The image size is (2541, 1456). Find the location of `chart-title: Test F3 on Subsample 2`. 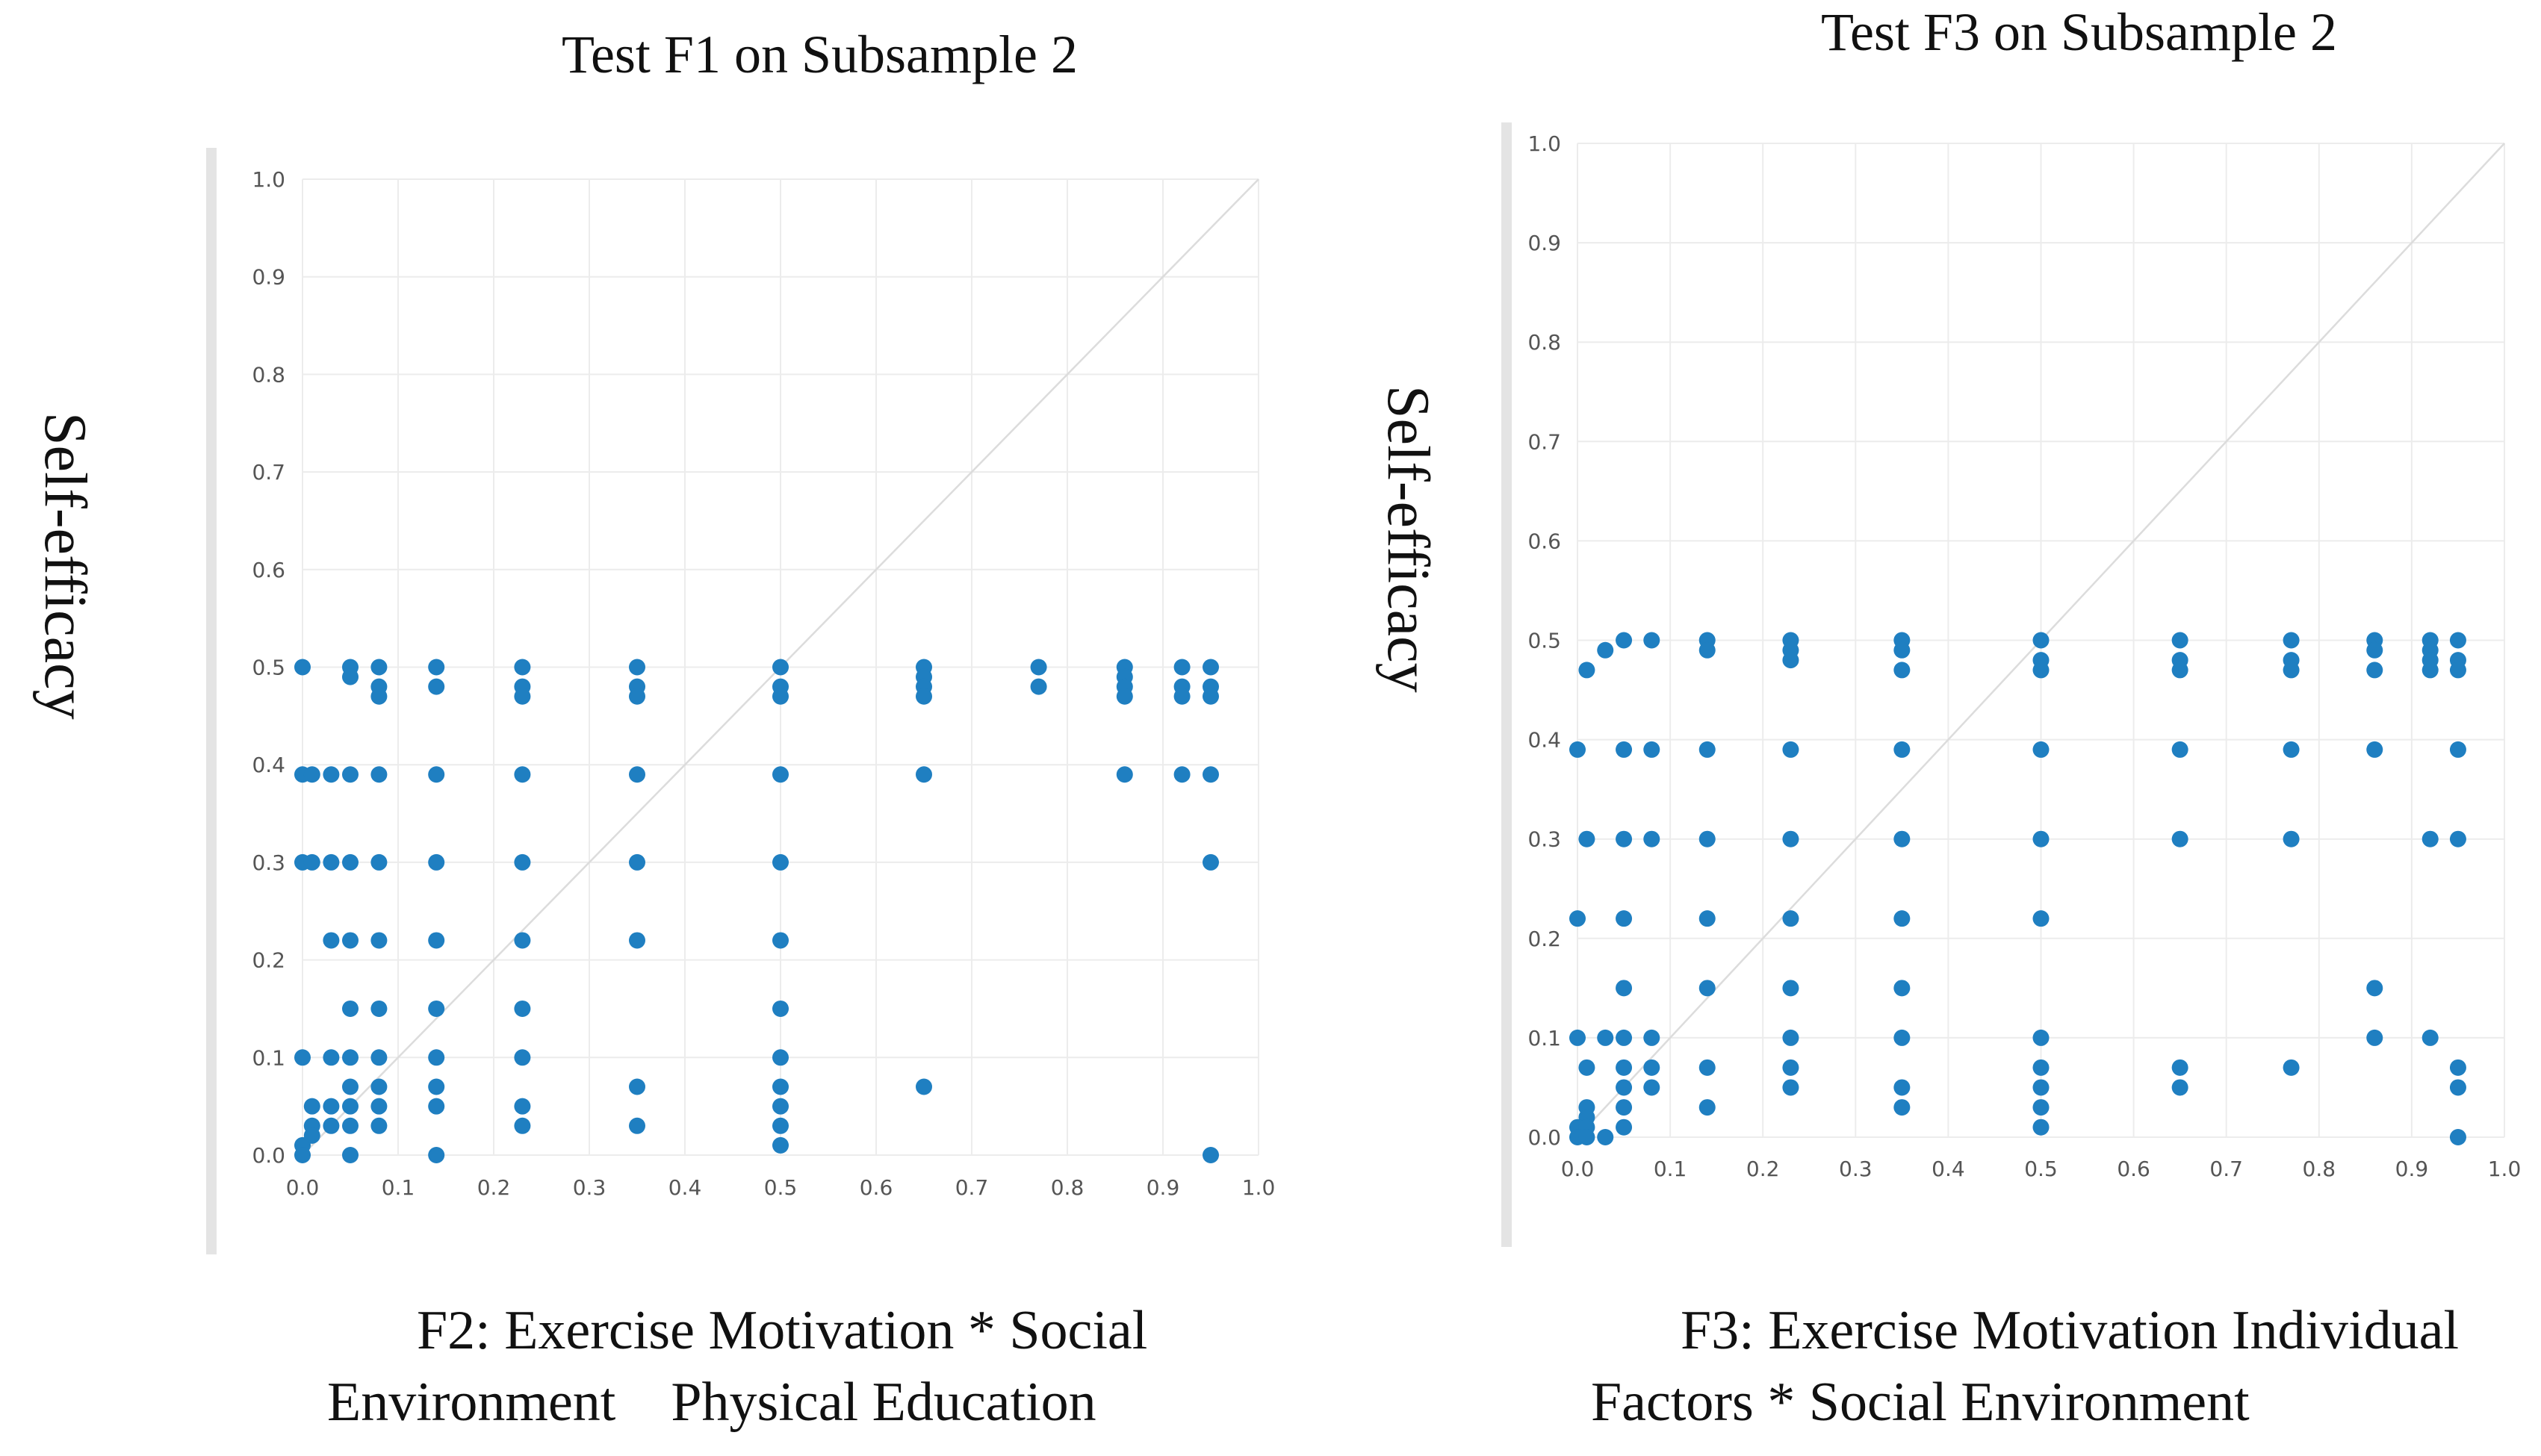

chart-title: Test F3 on Subsample 2 is located at coordinates (2079, 32).